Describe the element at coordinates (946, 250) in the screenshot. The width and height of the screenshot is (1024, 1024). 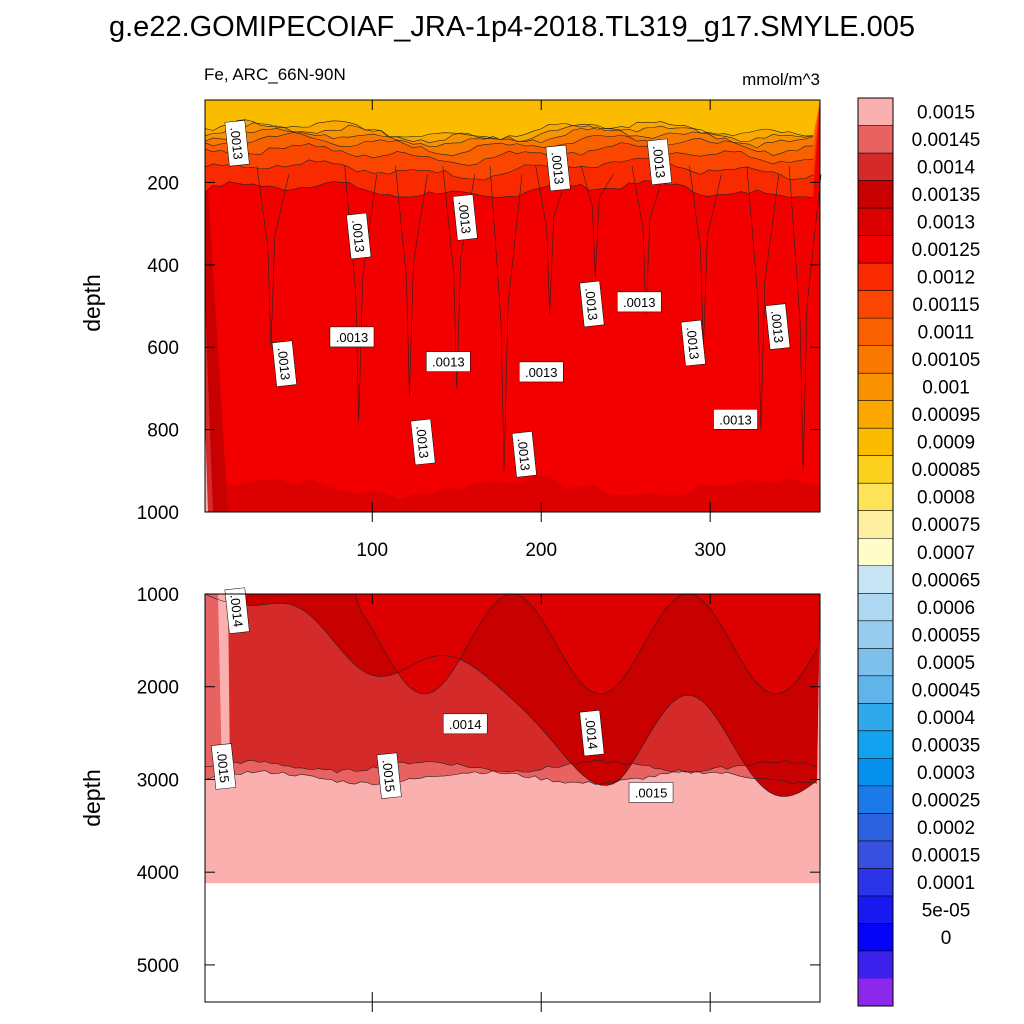
I see `colorbar-label: 0.00125` at that location.